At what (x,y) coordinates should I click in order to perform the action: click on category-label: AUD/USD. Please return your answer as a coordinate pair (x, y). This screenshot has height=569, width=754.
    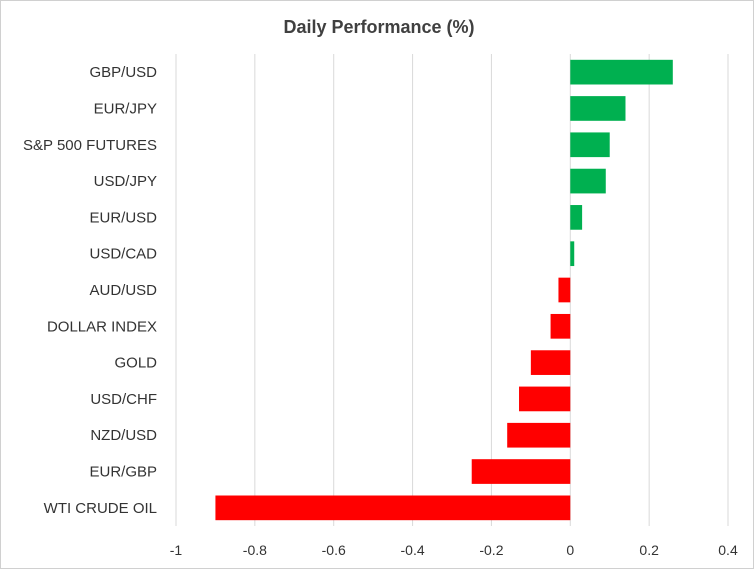
    Looking at the image, I should click on (123, 290).